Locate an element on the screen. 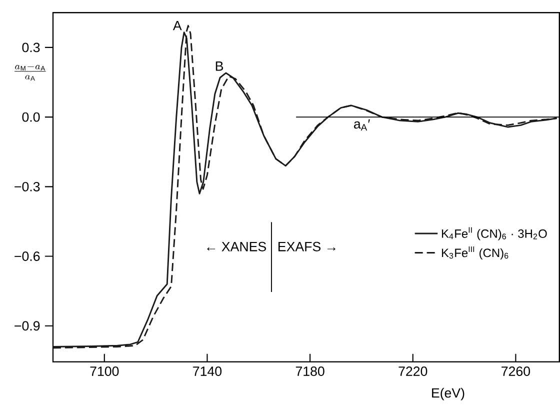 The height and width of the screenshot is (405, 560). annotation: a$_{A}$′ is located at coordinates (362, 125).